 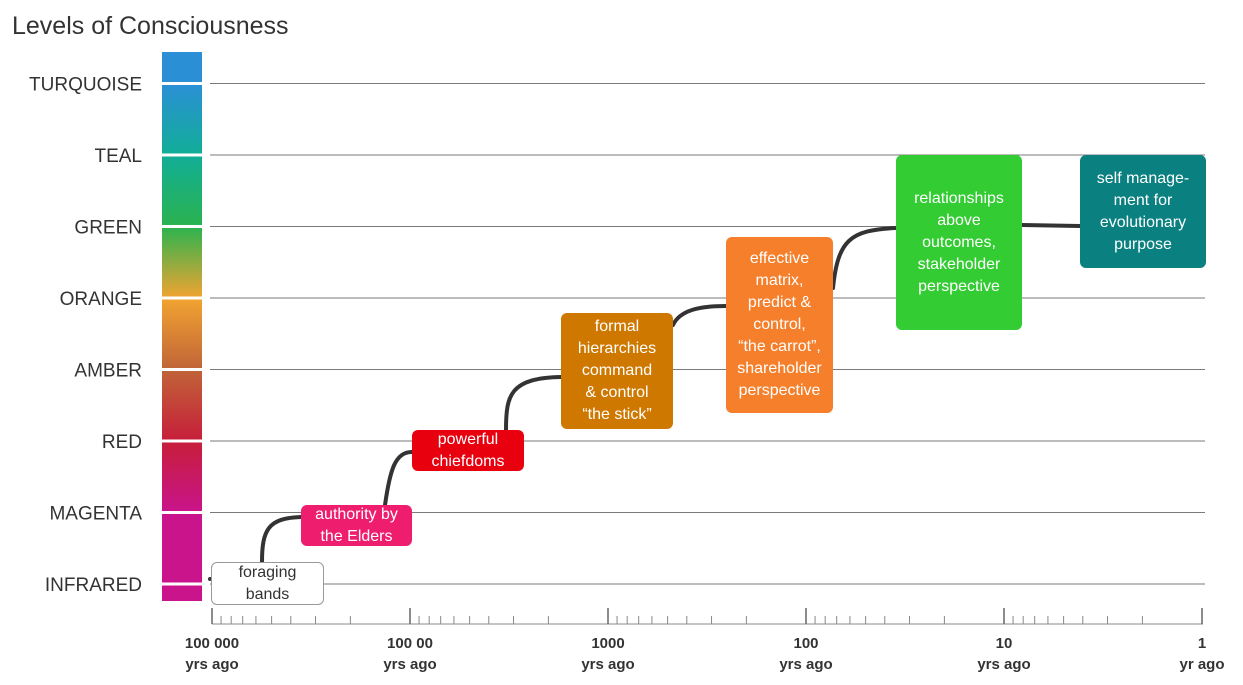 What do you see at coordinates (356, 525) in the screenshot?
I see `stage-box-magenta: authority by the Elders` at bounding box center [356, 525].